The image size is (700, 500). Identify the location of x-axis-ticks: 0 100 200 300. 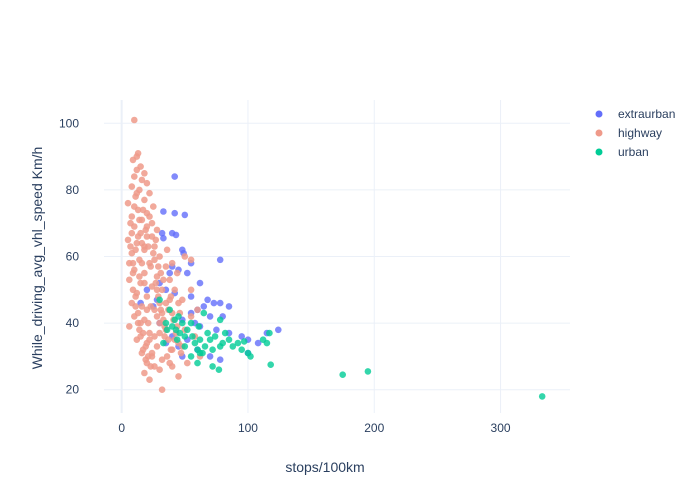
(314, 428).